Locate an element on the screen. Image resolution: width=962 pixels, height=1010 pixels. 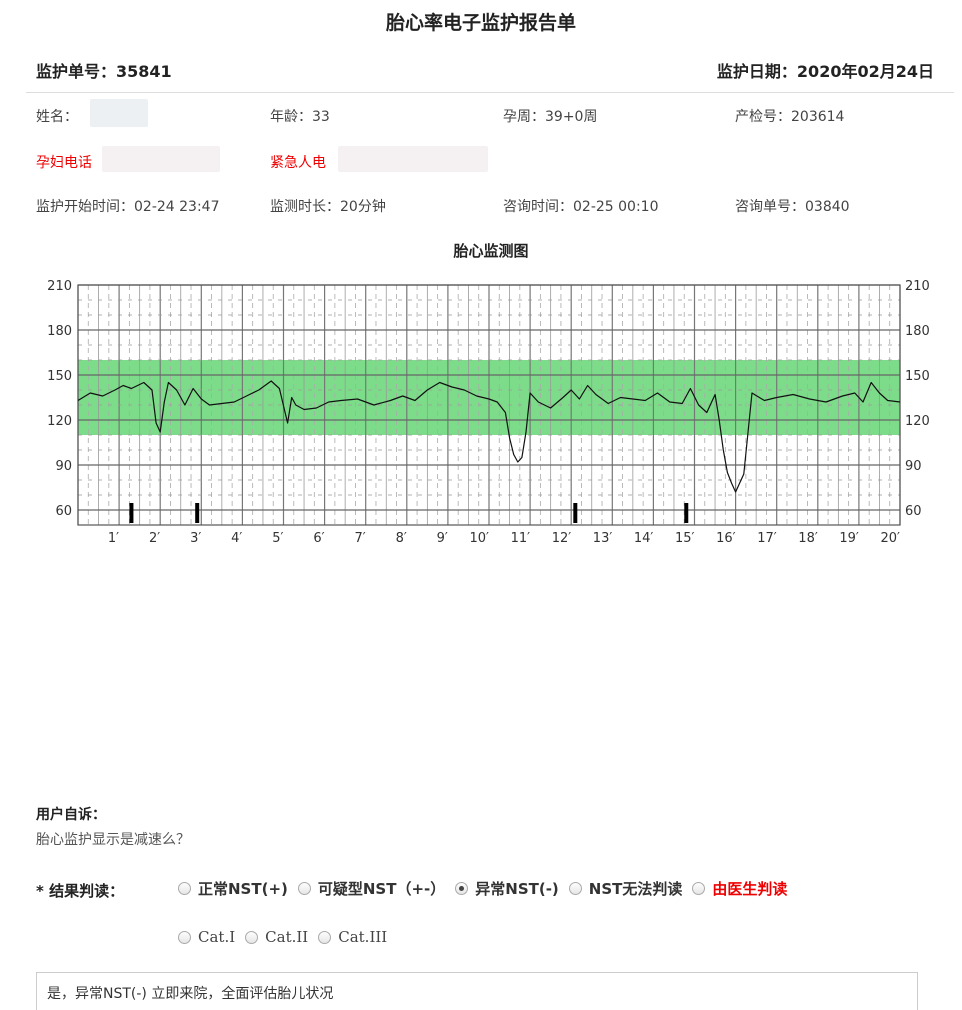
y-tick-label-left: 180 is located at coordinates (59, 331).